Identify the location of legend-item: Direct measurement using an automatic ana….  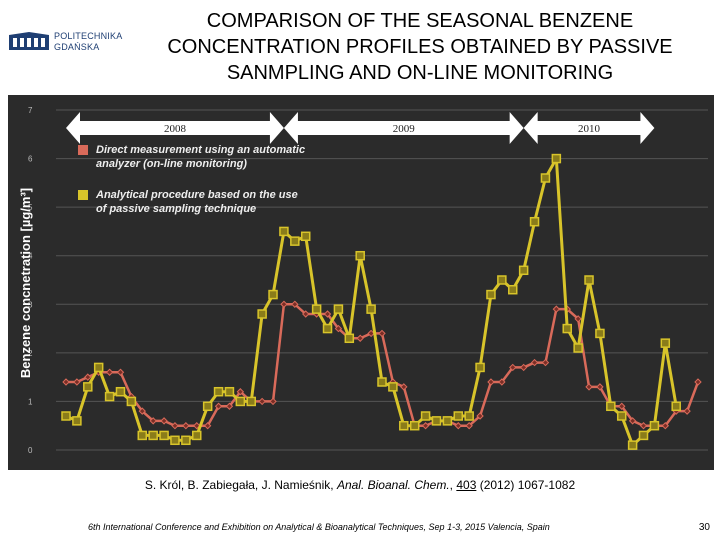
(191, 157).